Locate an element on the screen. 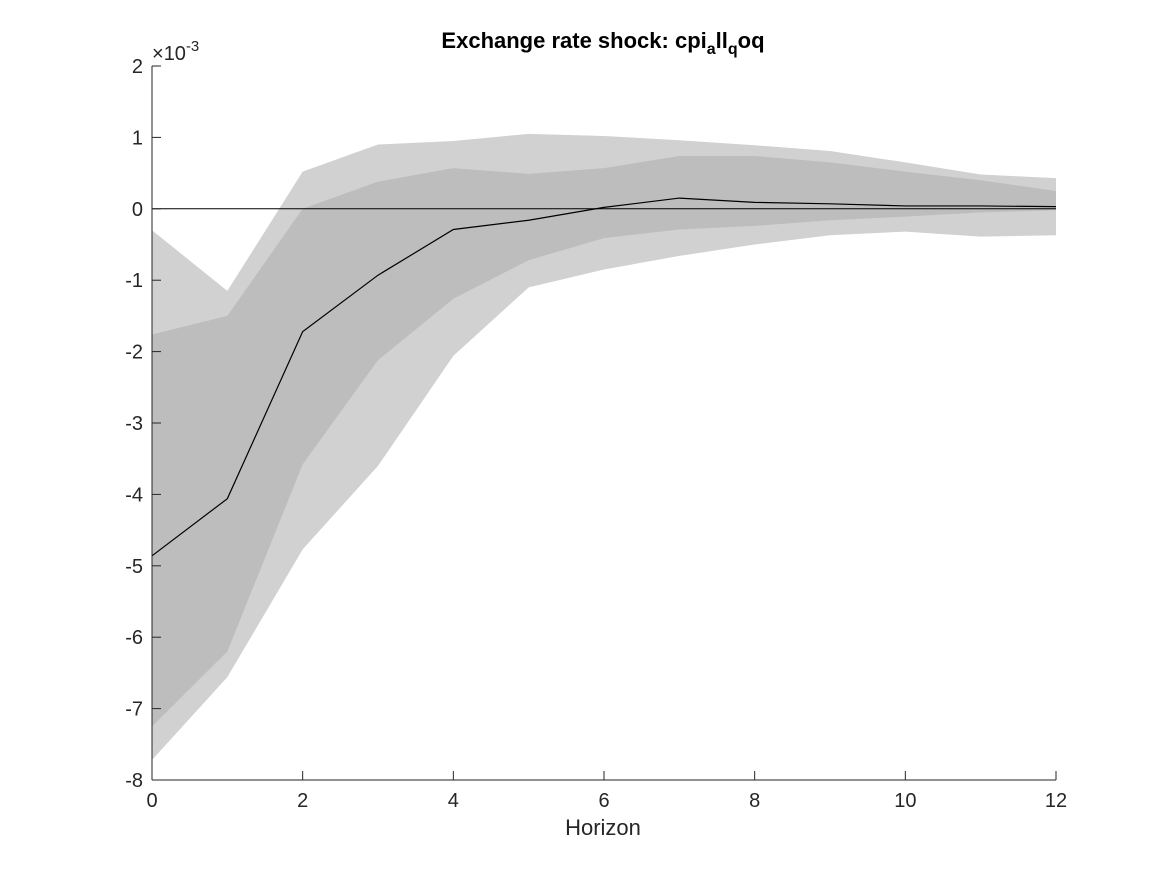 Image resolution: width=1167 pixels, height=875 pixels. y-tick-label: -2 is located at coordinates (134, 353).